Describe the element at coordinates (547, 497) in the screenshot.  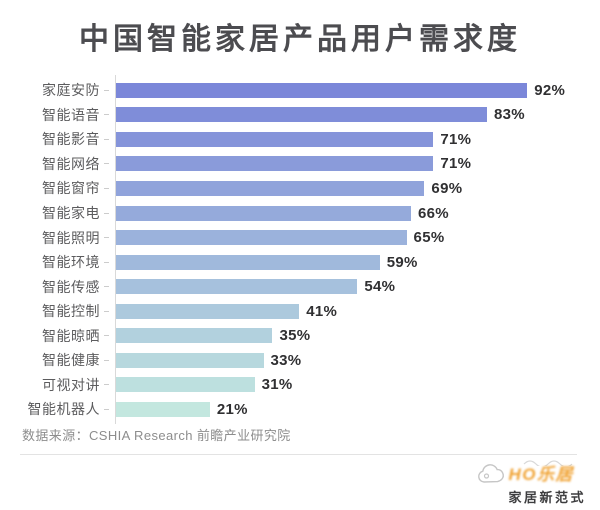
I see `logo-tagline: 家居新范式` at that location.